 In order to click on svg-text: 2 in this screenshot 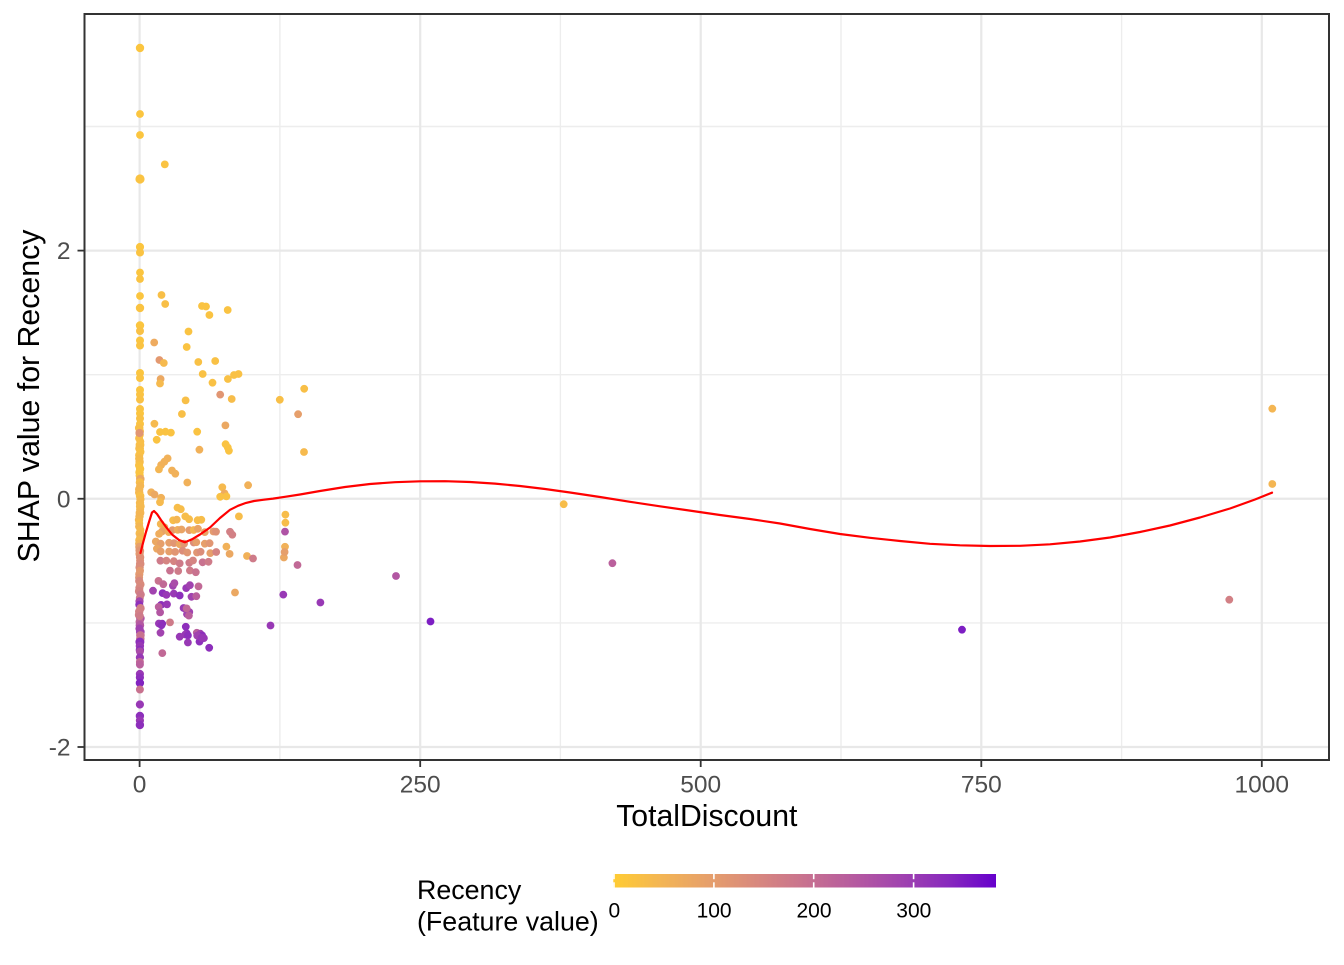, I will do `click(64, 251)`.